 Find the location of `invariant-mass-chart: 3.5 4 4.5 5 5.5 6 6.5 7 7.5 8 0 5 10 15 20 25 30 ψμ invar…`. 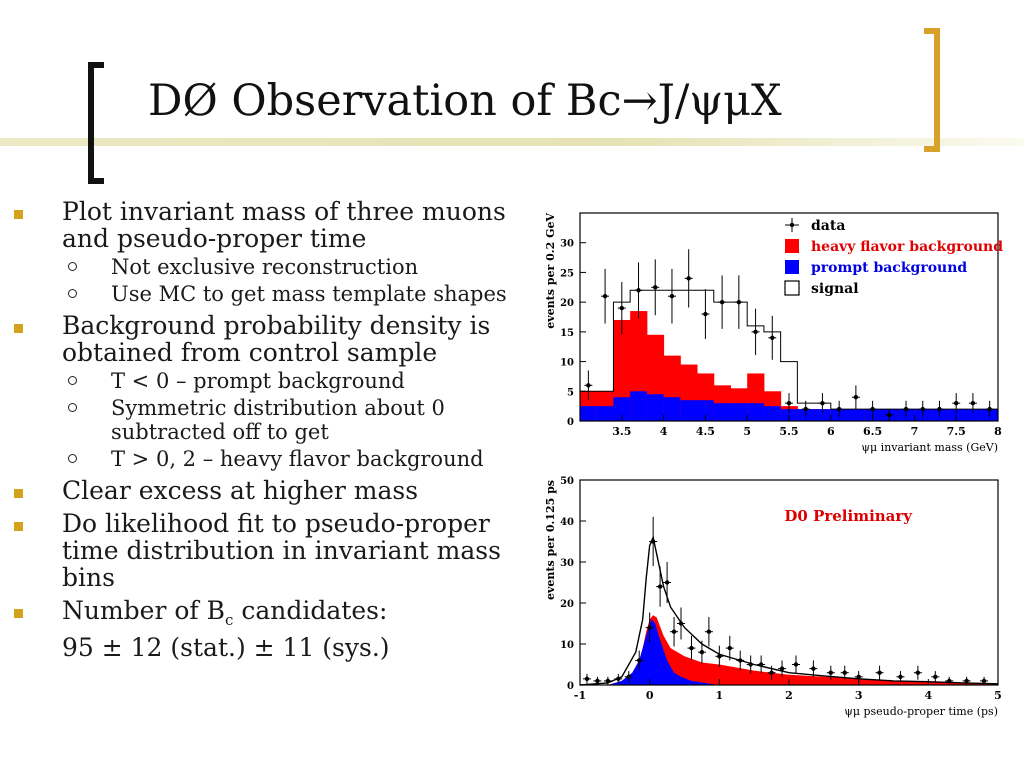

invariant-mass-chart: 3.5 4 4.5 5 5.5 6 6.5 7 7.5 8 0 5 10 15 20 25 30 ψμ invar… is located at coordinates (773, 333).